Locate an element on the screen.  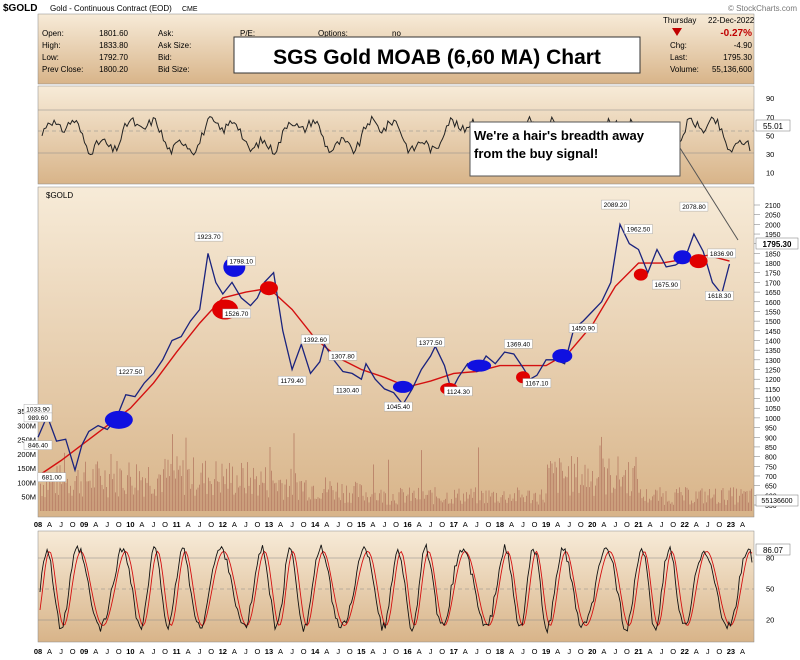
signal-marker is located at coordinates (682, 257).